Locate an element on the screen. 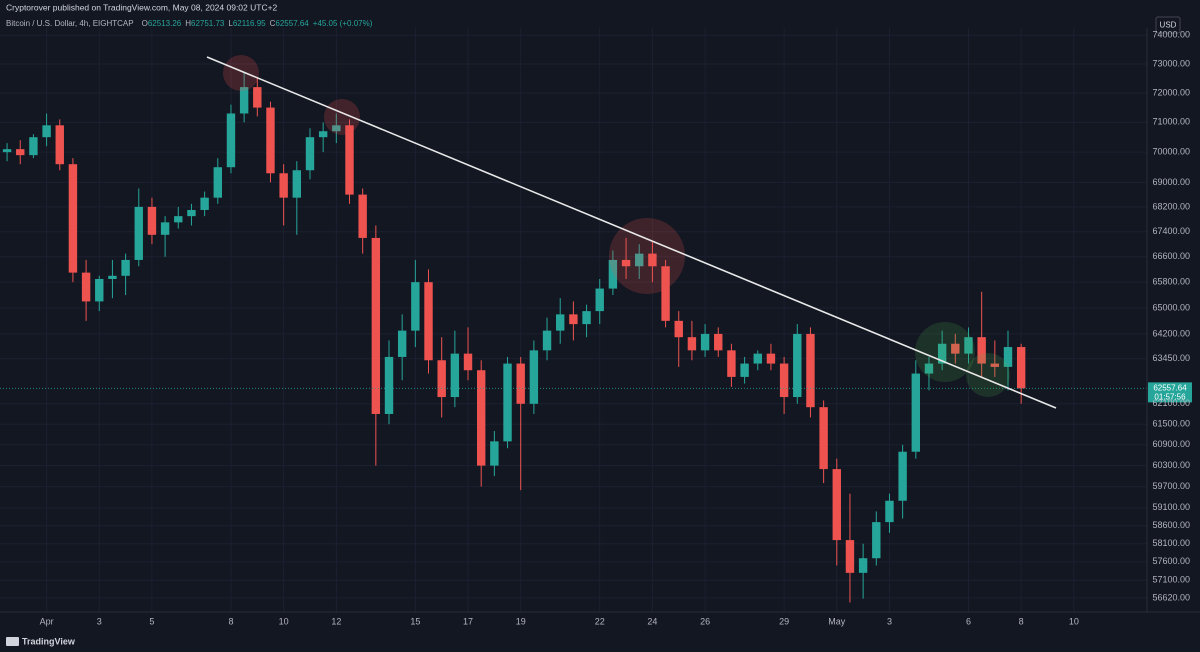 This screenshot has height=652, width=1200. y-tick-label: 62100.00 is located at coordinates (1171, 403).